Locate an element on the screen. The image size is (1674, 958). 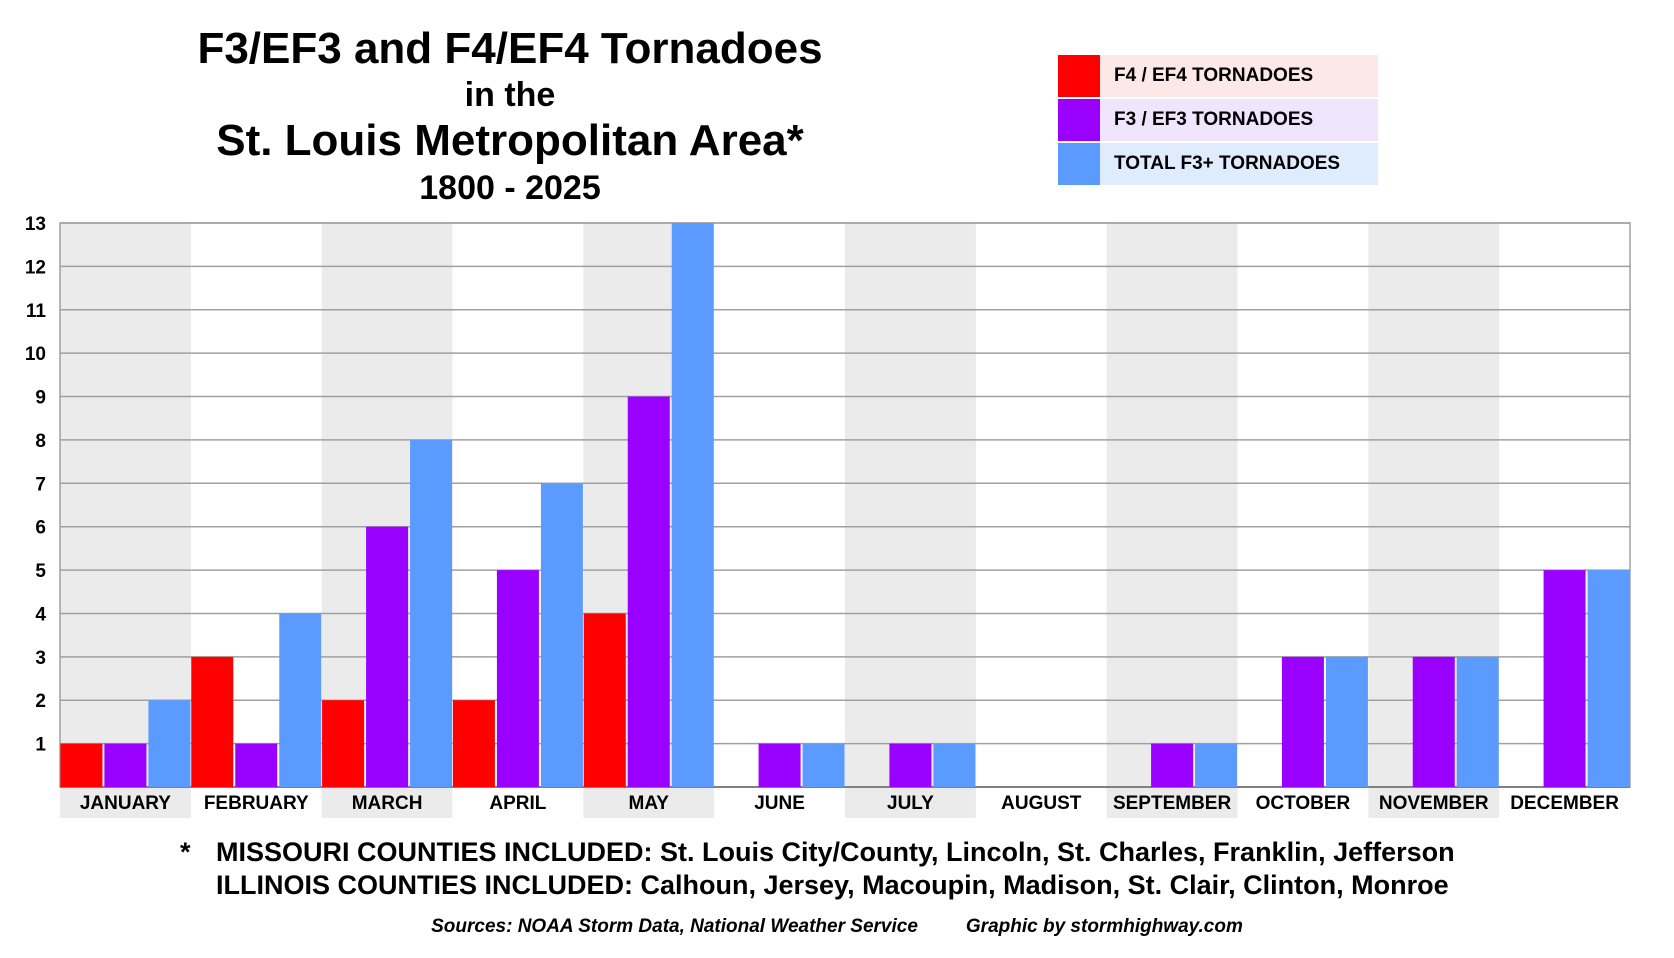
title-line-4: 1800 - 2025 is located at coordinates (510, 188).